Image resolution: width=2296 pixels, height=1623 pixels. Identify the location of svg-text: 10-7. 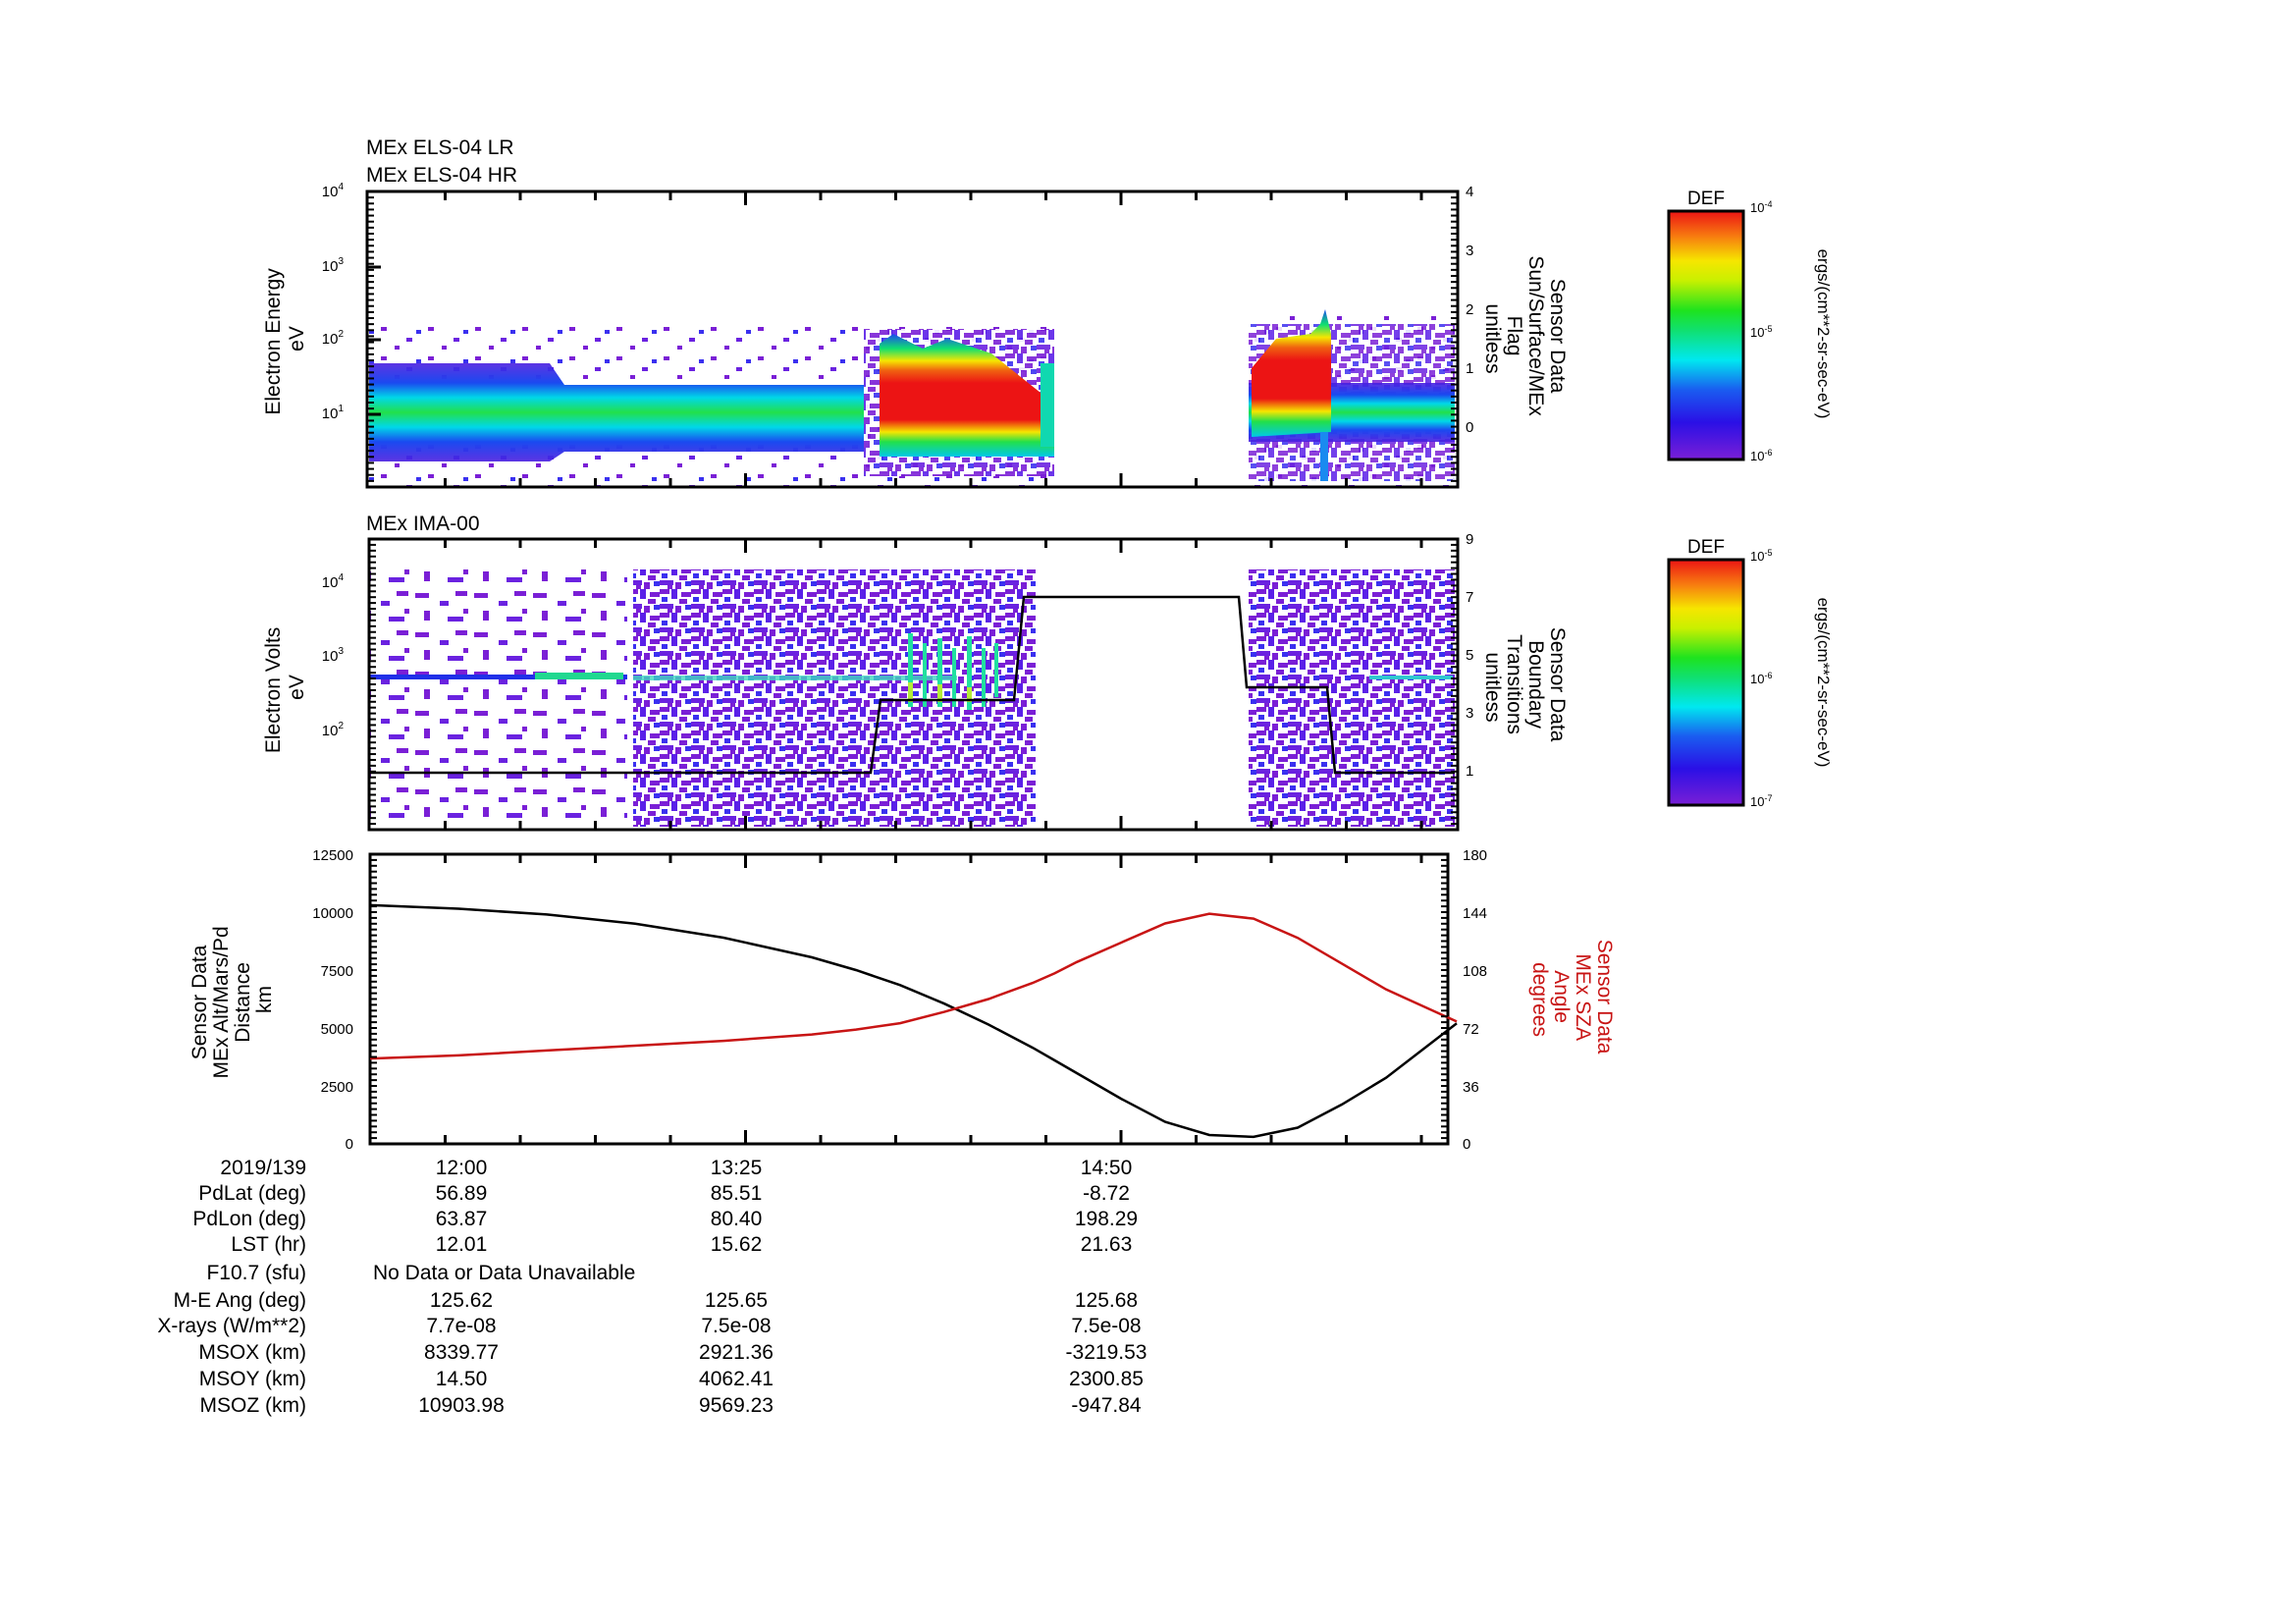
(1761, 801).